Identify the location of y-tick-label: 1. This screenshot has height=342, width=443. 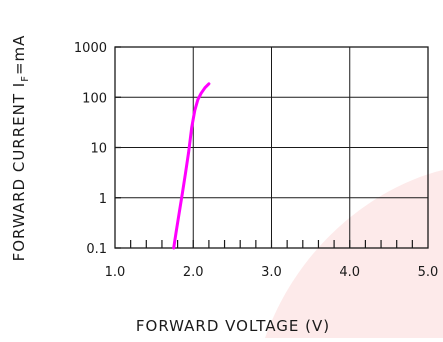
(103, 199).